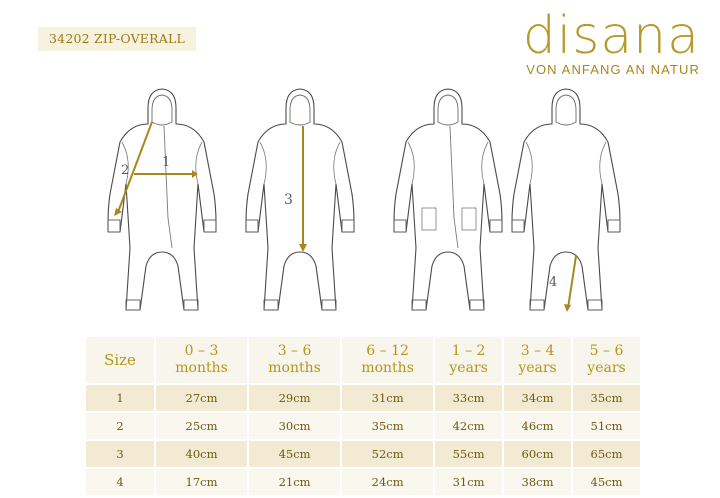 This screenshot has width=720, height=498. What do you see at coordinates (125, 170) in the screenshot?
I see `measure-label-2: 2` at bounding box center [125, 170].